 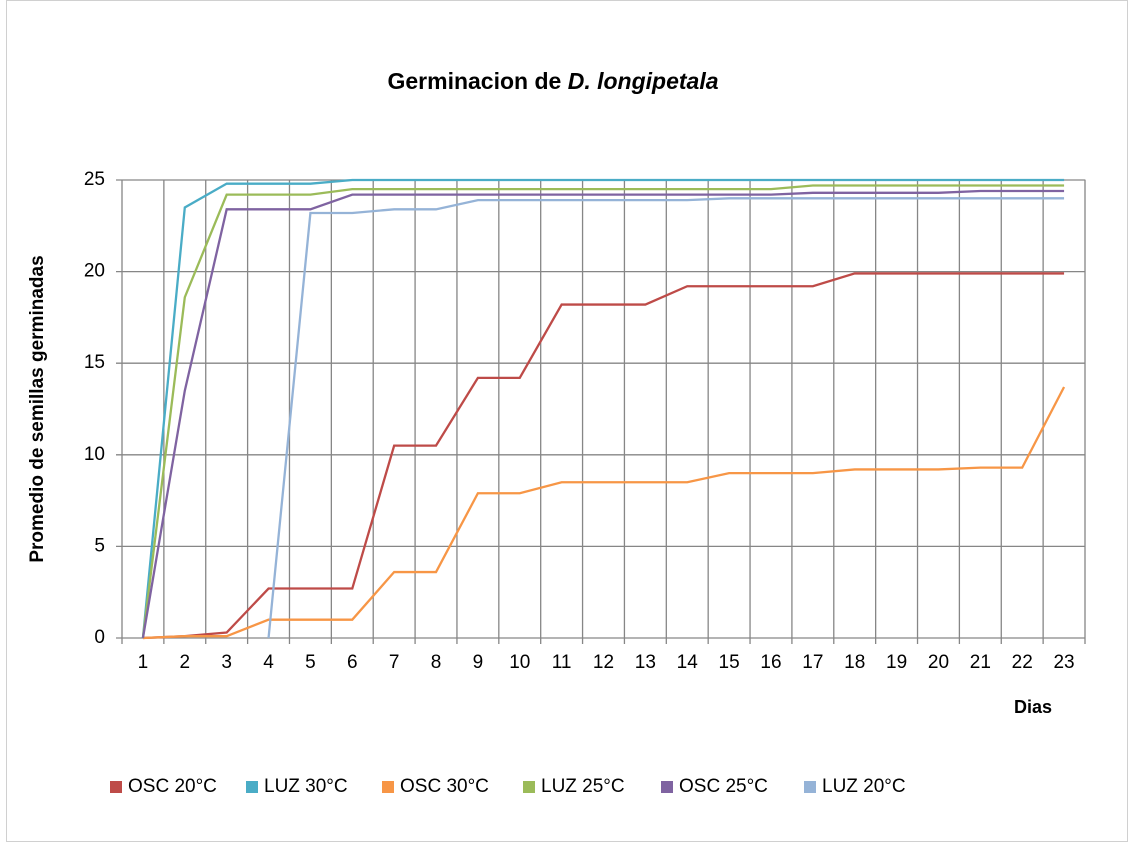 I want to click on x-tick-label: 16, so click(x=770, y=662).